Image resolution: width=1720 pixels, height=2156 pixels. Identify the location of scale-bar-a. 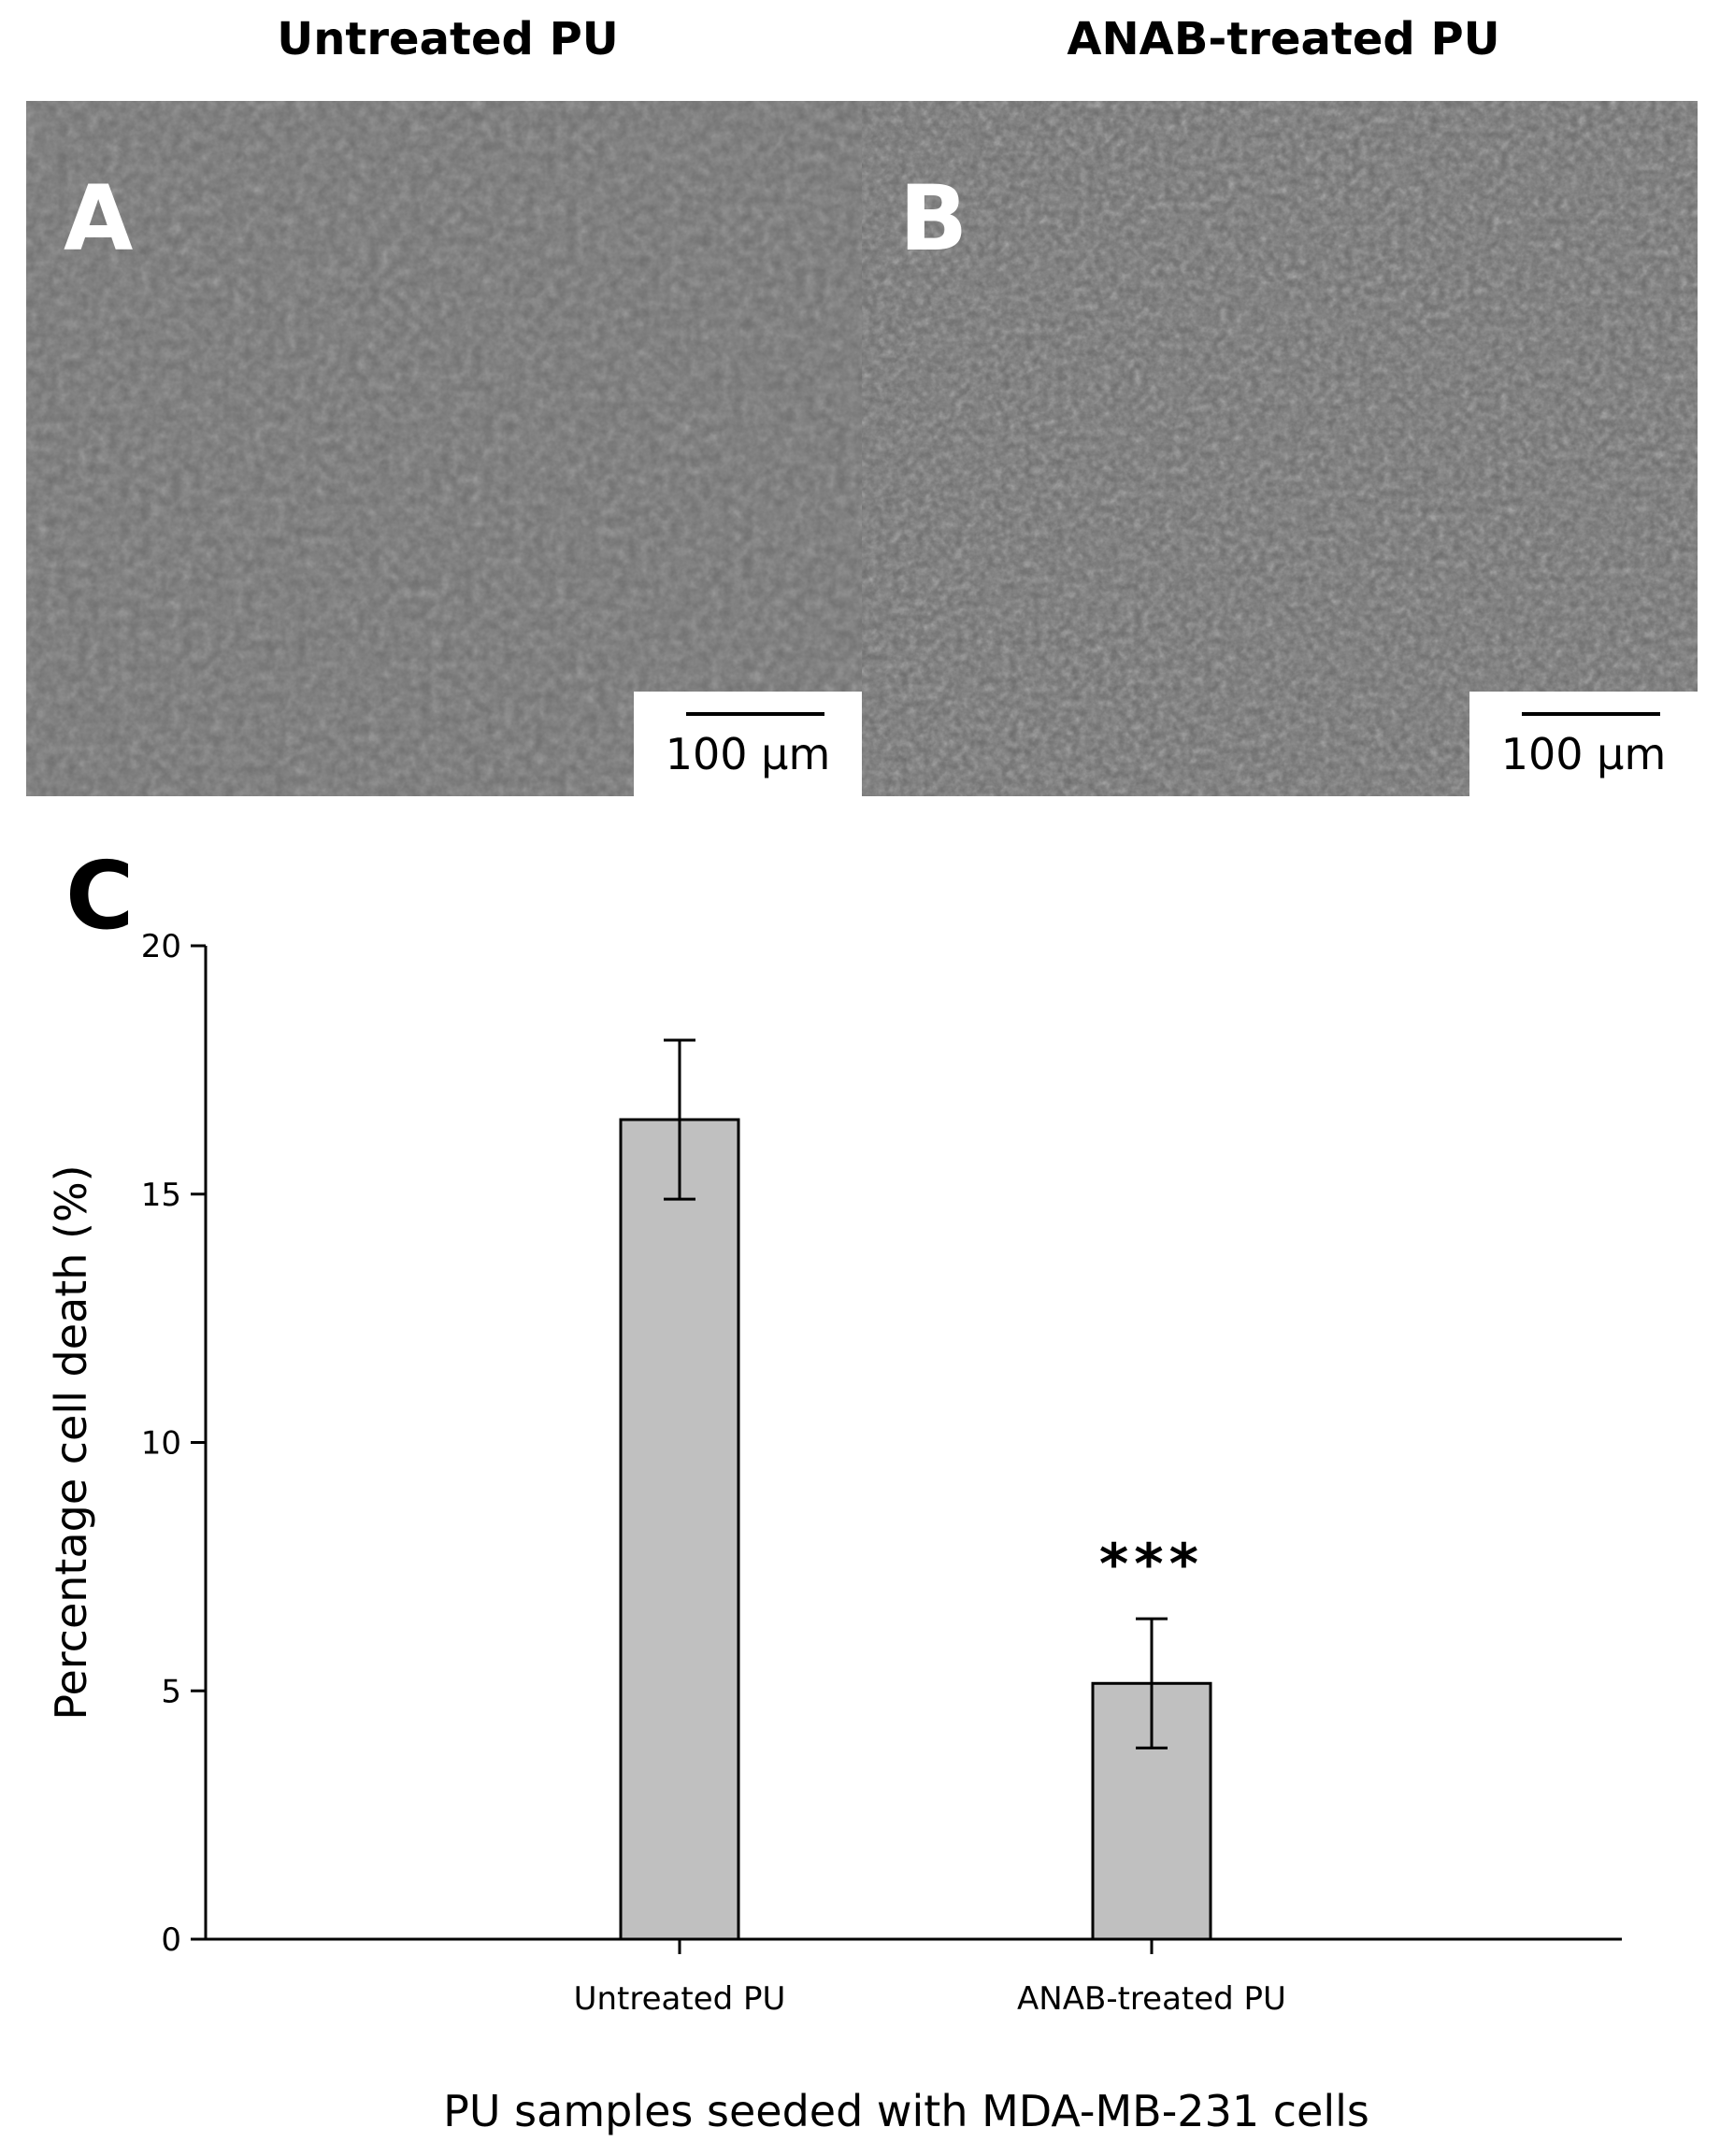
(755, 714).